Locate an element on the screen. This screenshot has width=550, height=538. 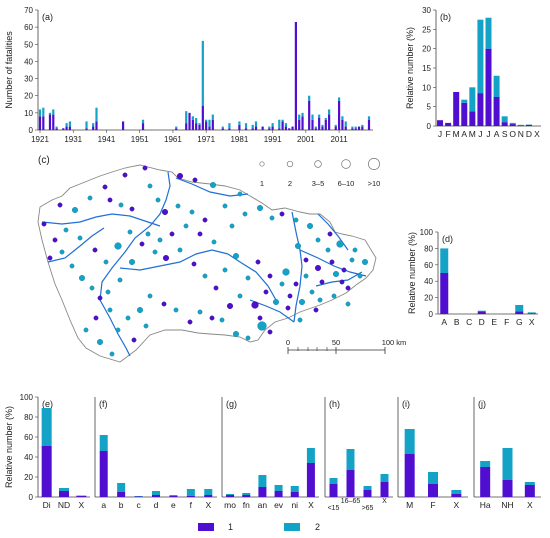
chart-a-xtick-label: 1961 is located at coordinates (173, 139).